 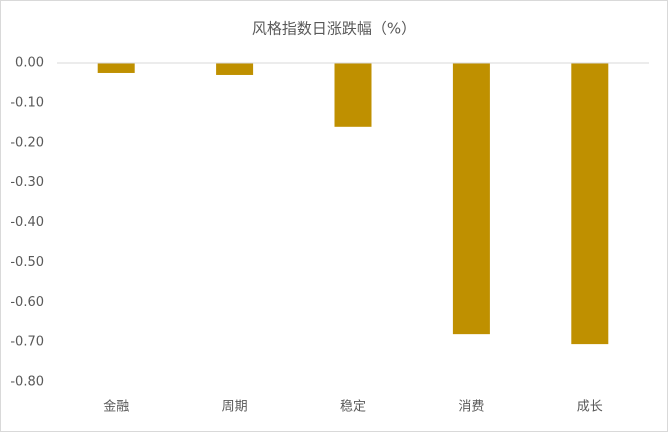 I want to click on y-tick-label: -0.80, so click(x=27, y=382).